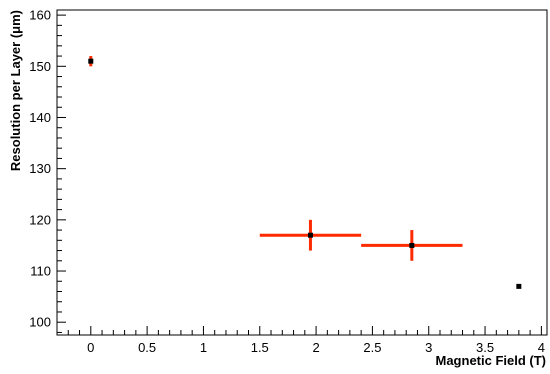 The image size is (550, 374). Describe the element at coordinates (40, 117) in the screenshot. I see `y-tick-label: 140` at that location.